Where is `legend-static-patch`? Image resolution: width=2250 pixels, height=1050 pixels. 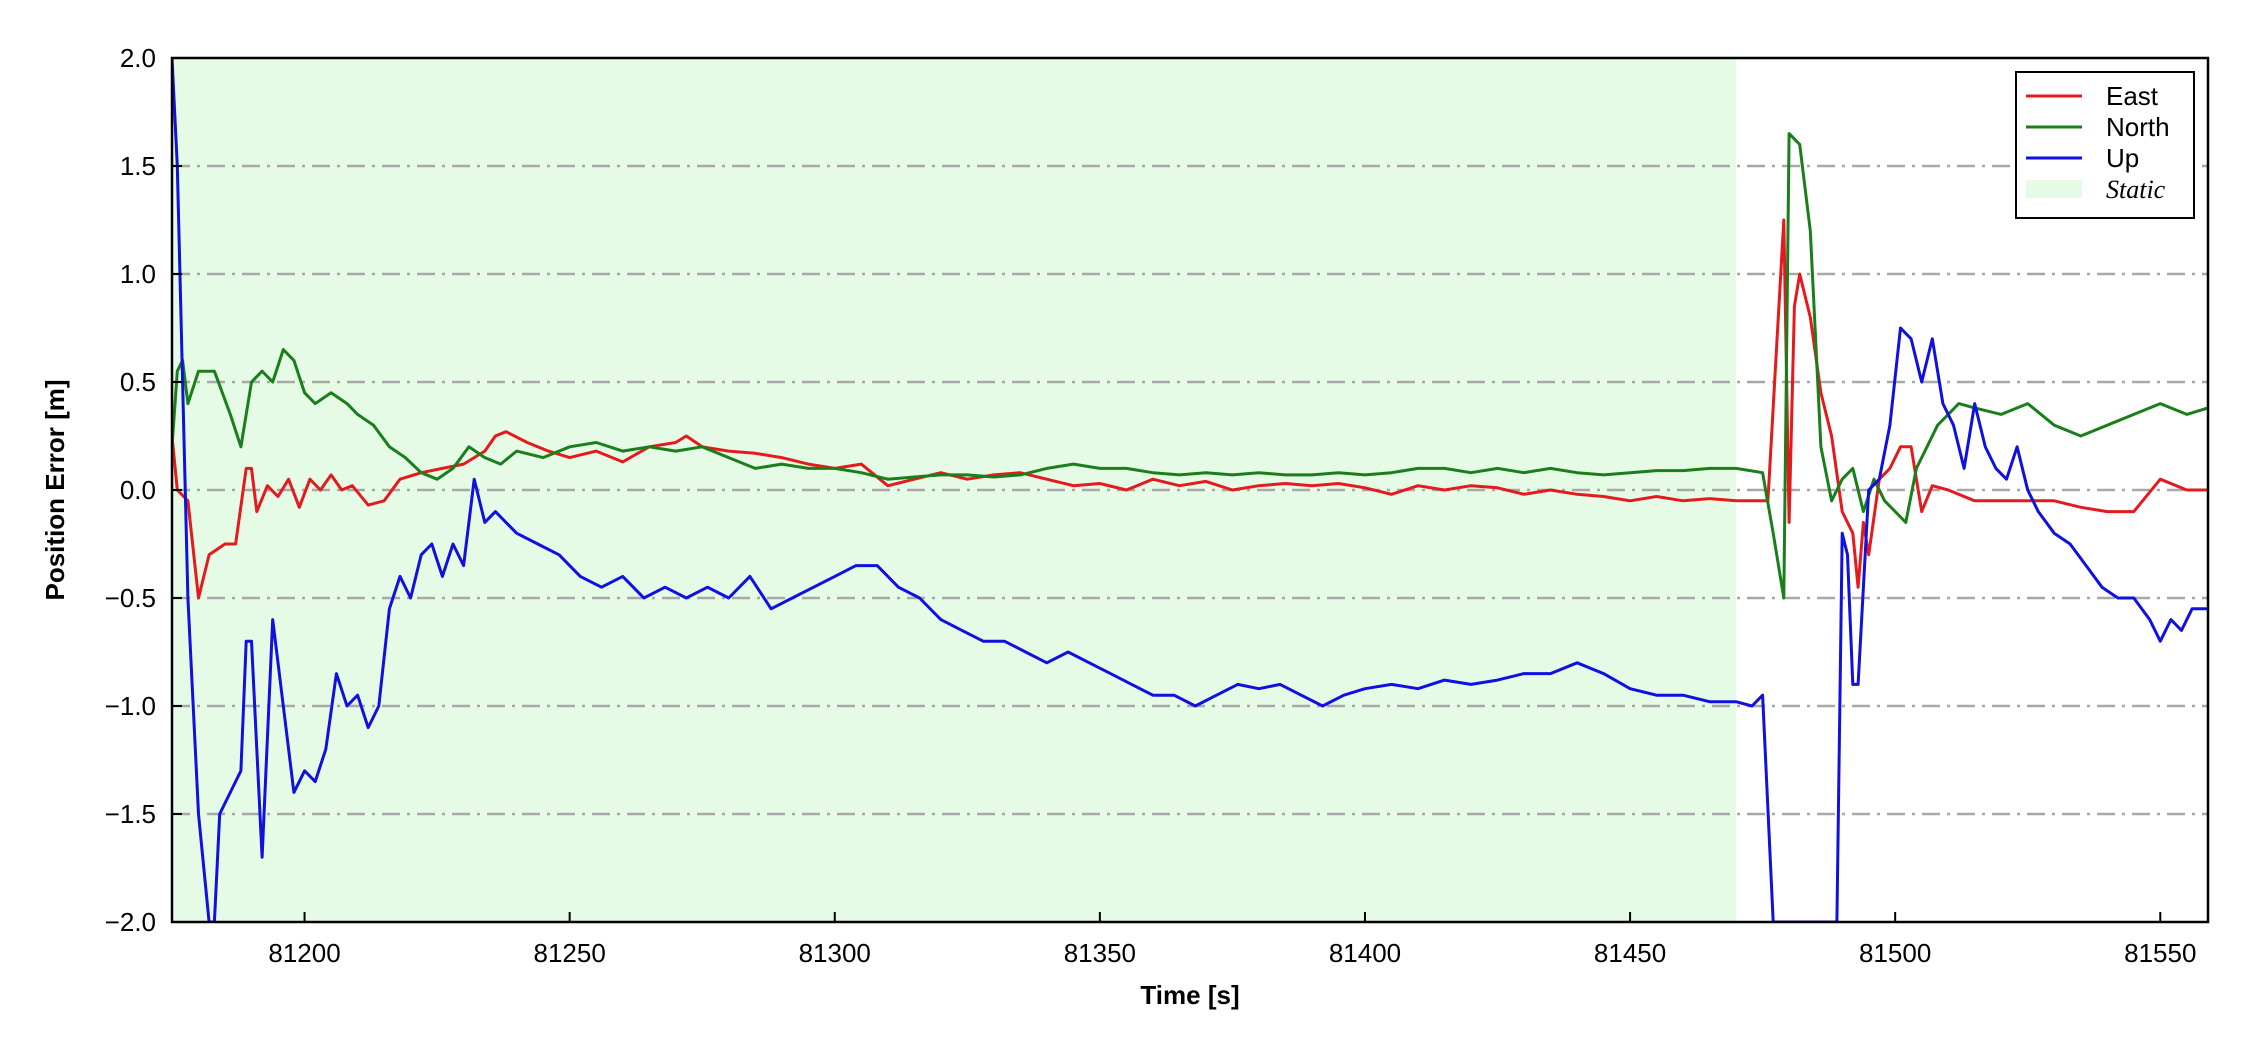
legend-static-patch is located at coordinates (2054, 189).